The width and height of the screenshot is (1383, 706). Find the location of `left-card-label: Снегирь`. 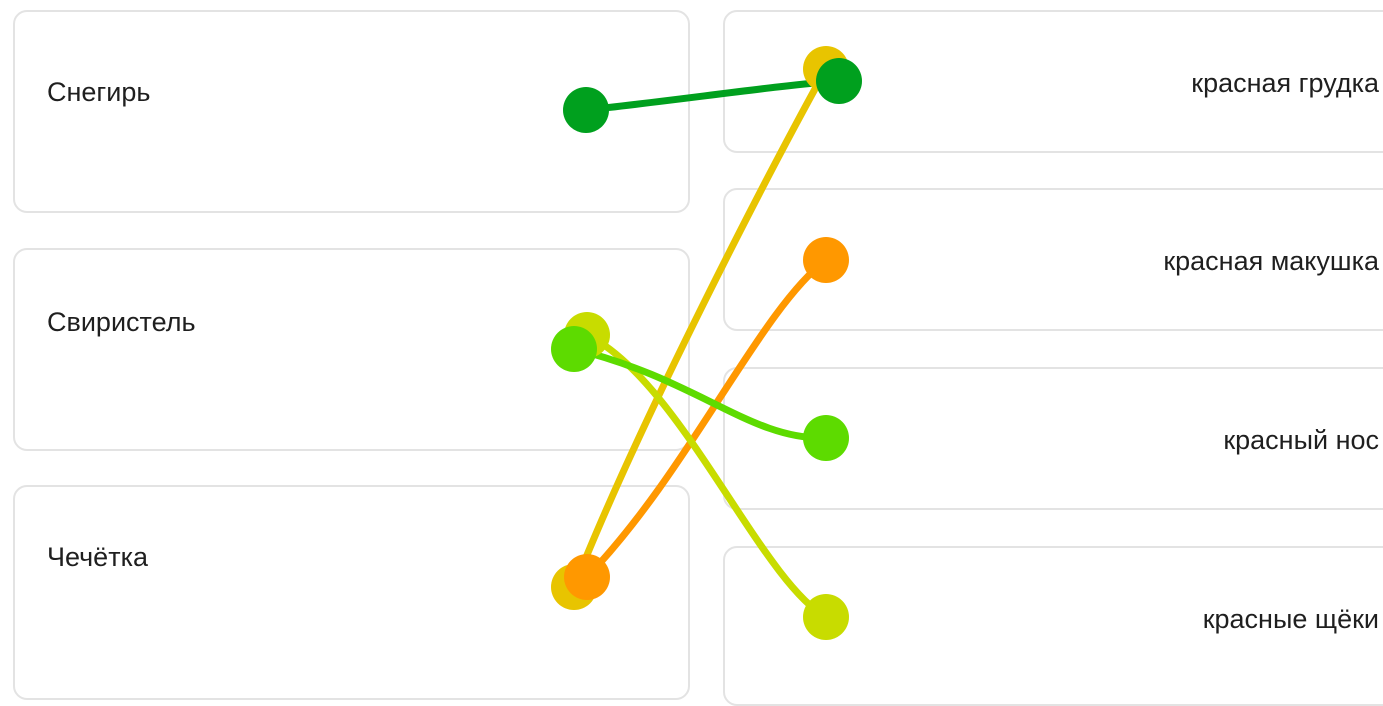

left-card-label: Снегирь is located at coordinates (99, 92).